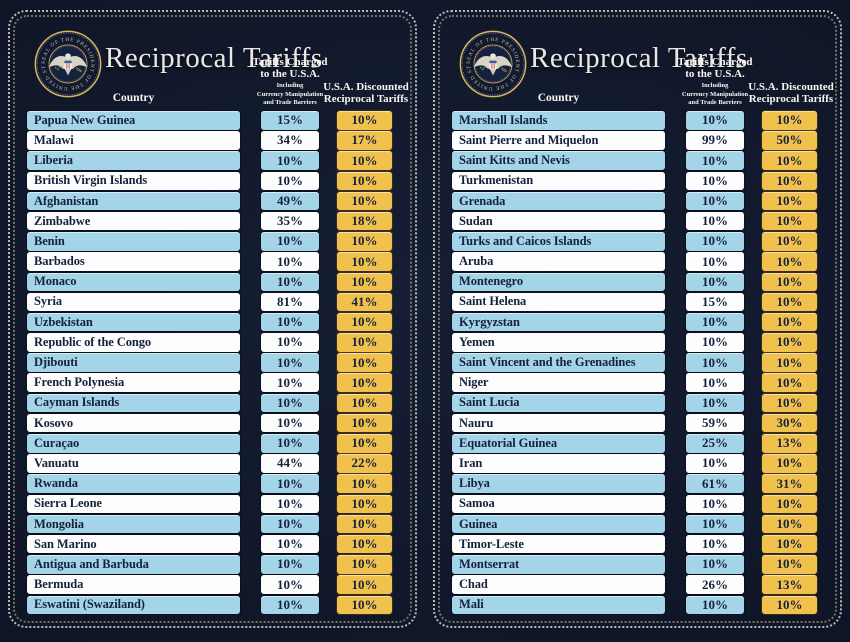  I want to click on table-row: Chad 26% 13%, so click(638, 584).